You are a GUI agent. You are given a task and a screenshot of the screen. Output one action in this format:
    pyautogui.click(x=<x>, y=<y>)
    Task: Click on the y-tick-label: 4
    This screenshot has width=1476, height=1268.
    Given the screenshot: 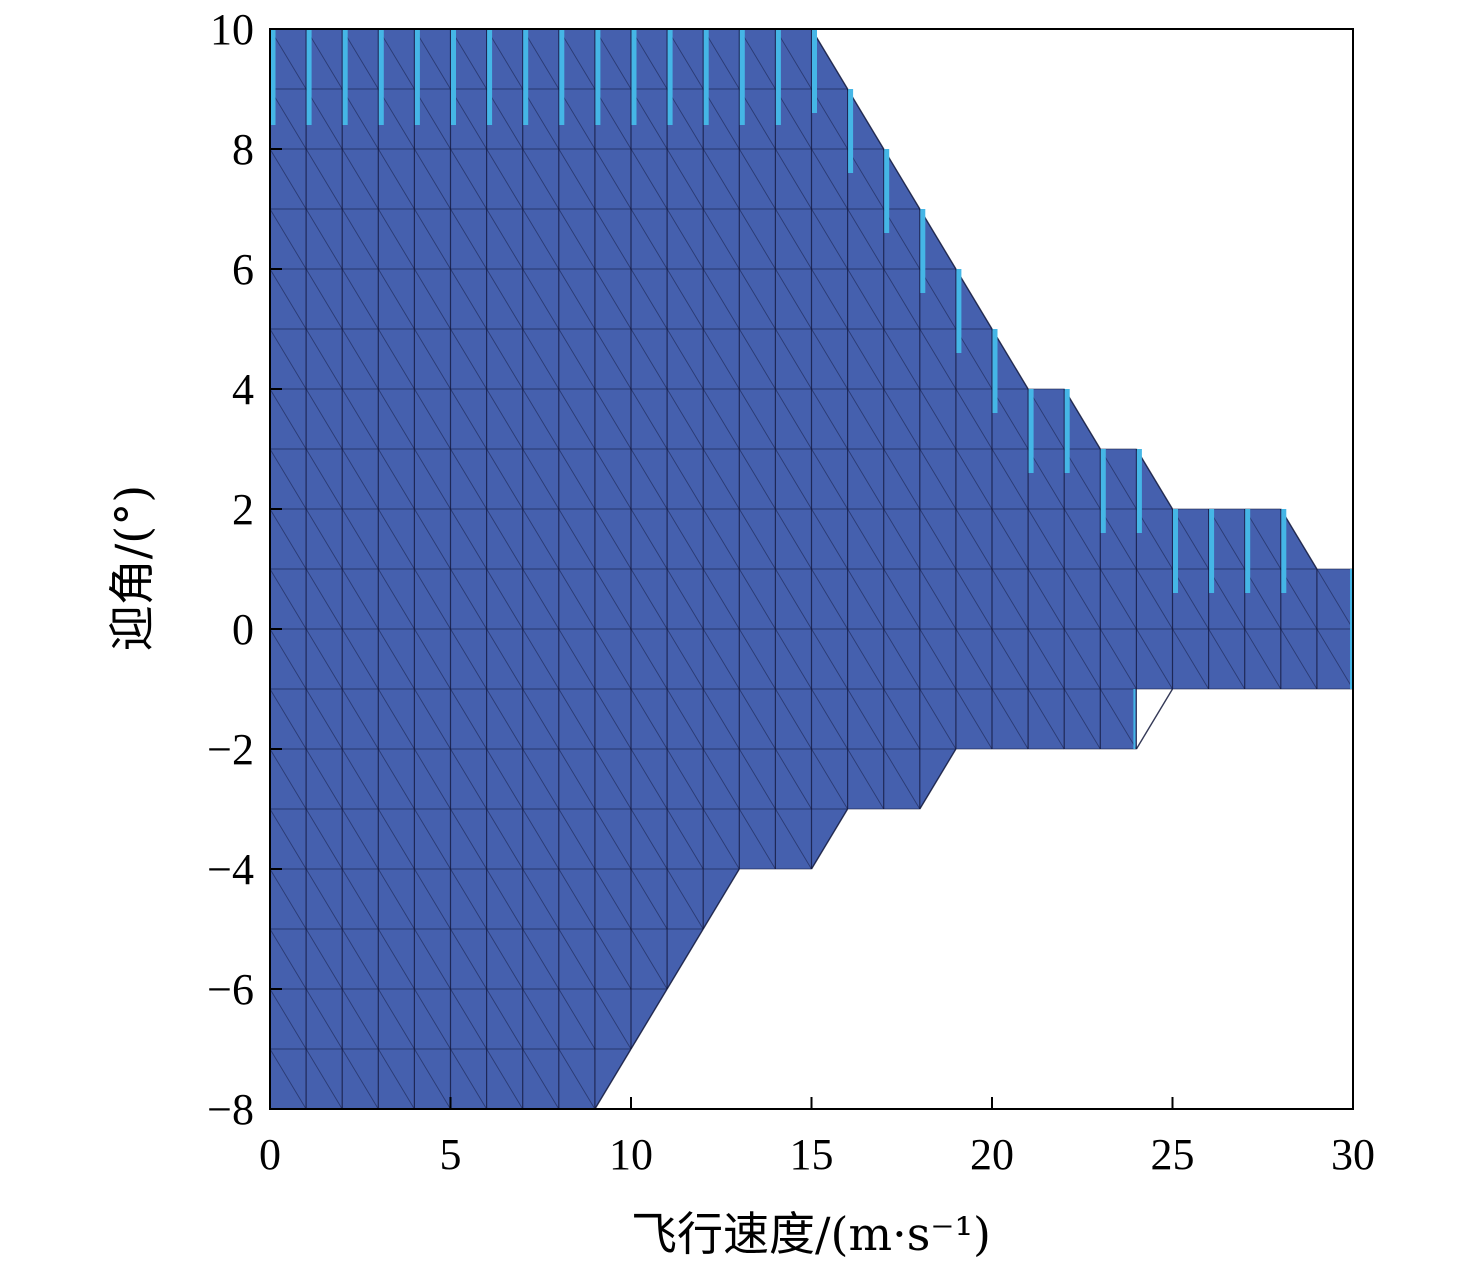 What is the action you would take?
    pyautogui.click(x=243, y=389)
    